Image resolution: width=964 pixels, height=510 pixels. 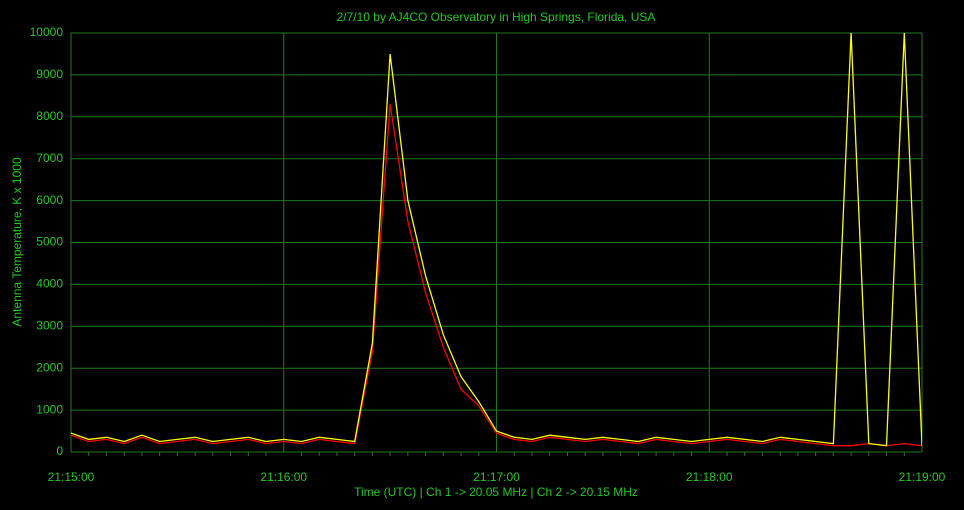 I want to click on y-tick-label: 6000, so click(x=49, y=200).